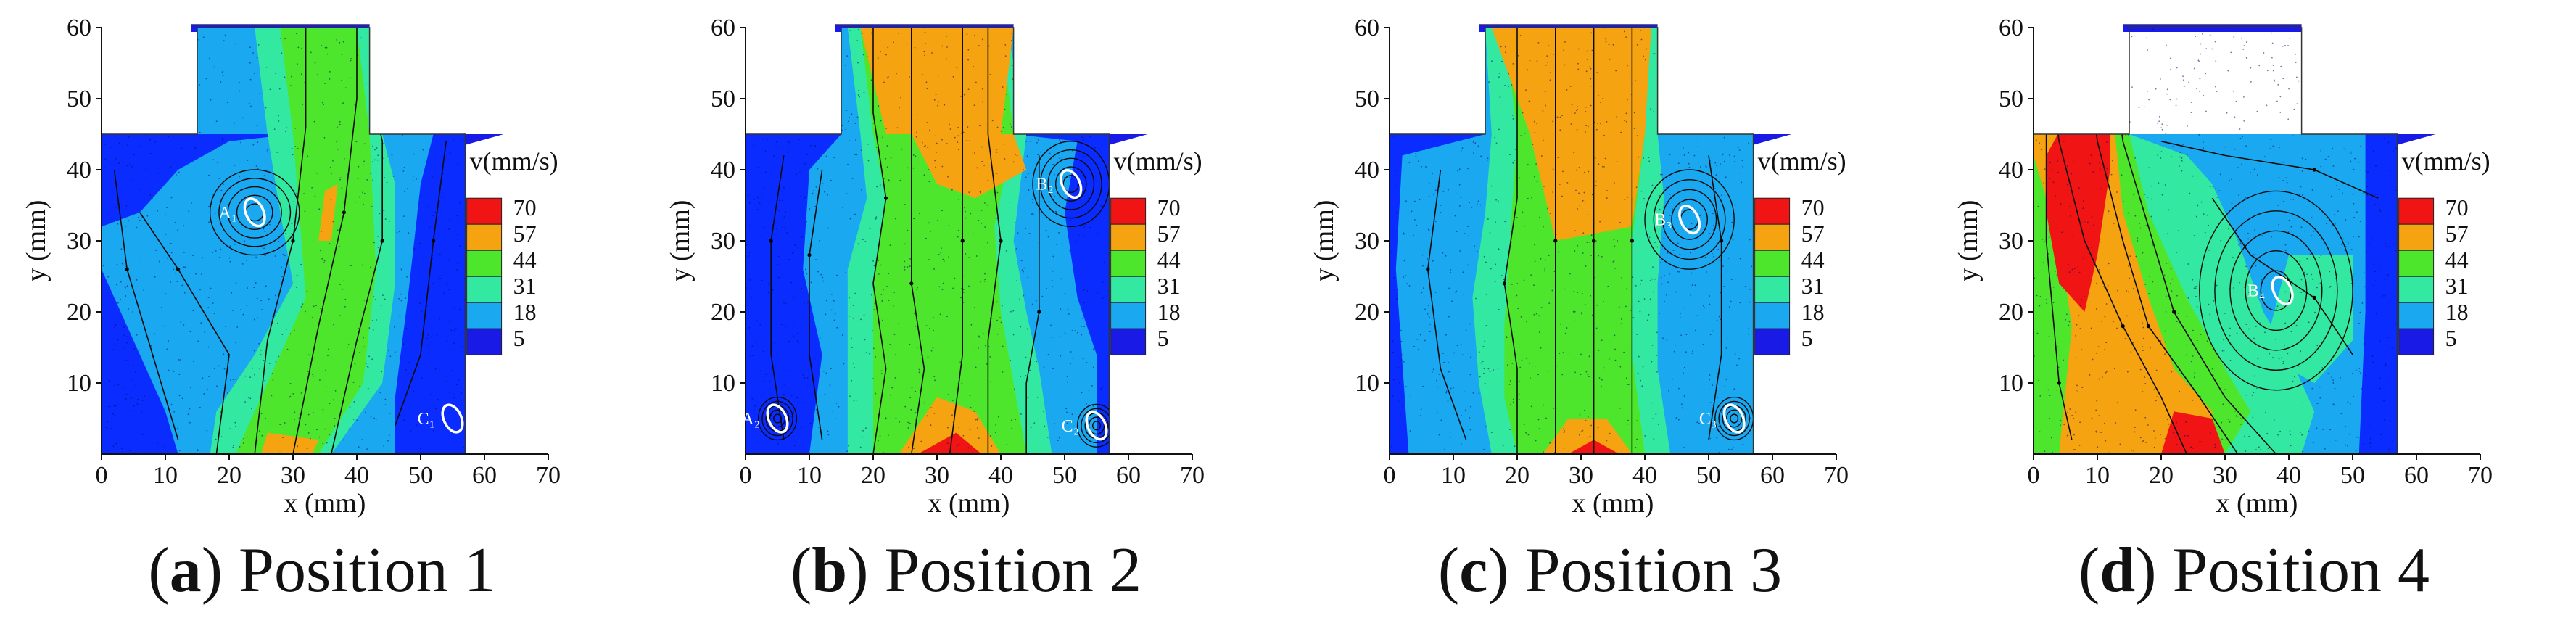 This screenshot has width=2576, height=618. Describe the element at coordinates (2059, 383) in the screenshot. I see `streamline-arrow` at that location.